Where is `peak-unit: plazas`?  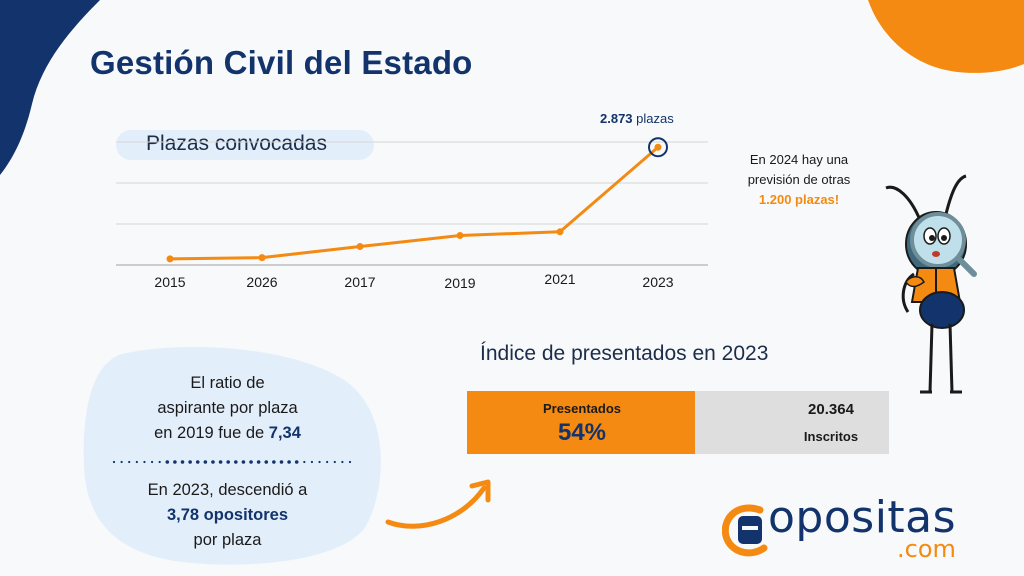 peak-unit: plazas is located at coordinates (655, 118).